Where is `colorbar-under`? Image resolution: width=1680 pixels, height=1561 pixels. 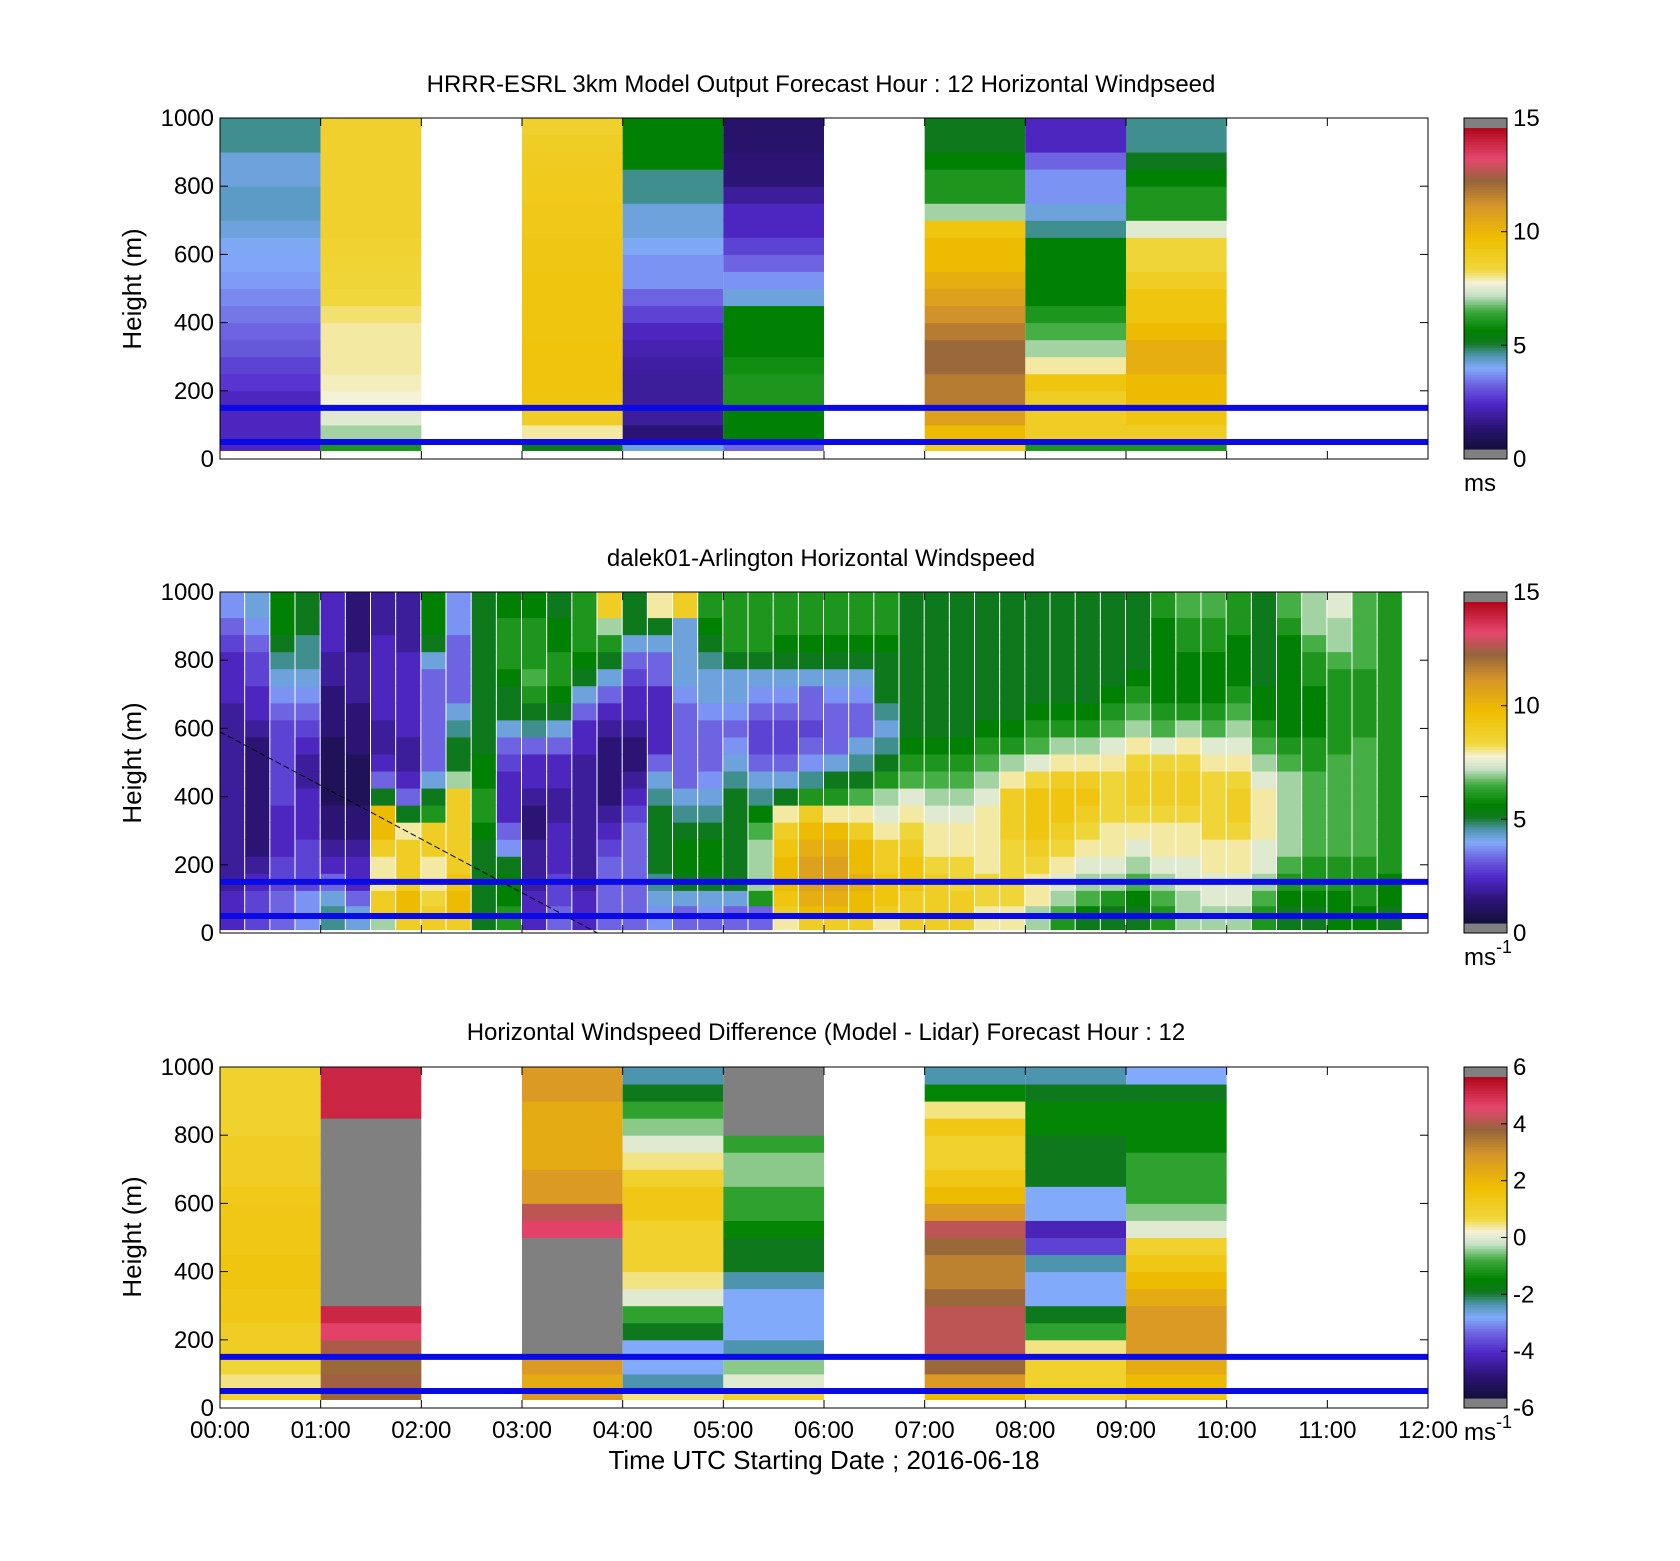
colorbar-under is located at coordinates (1485, 1403).